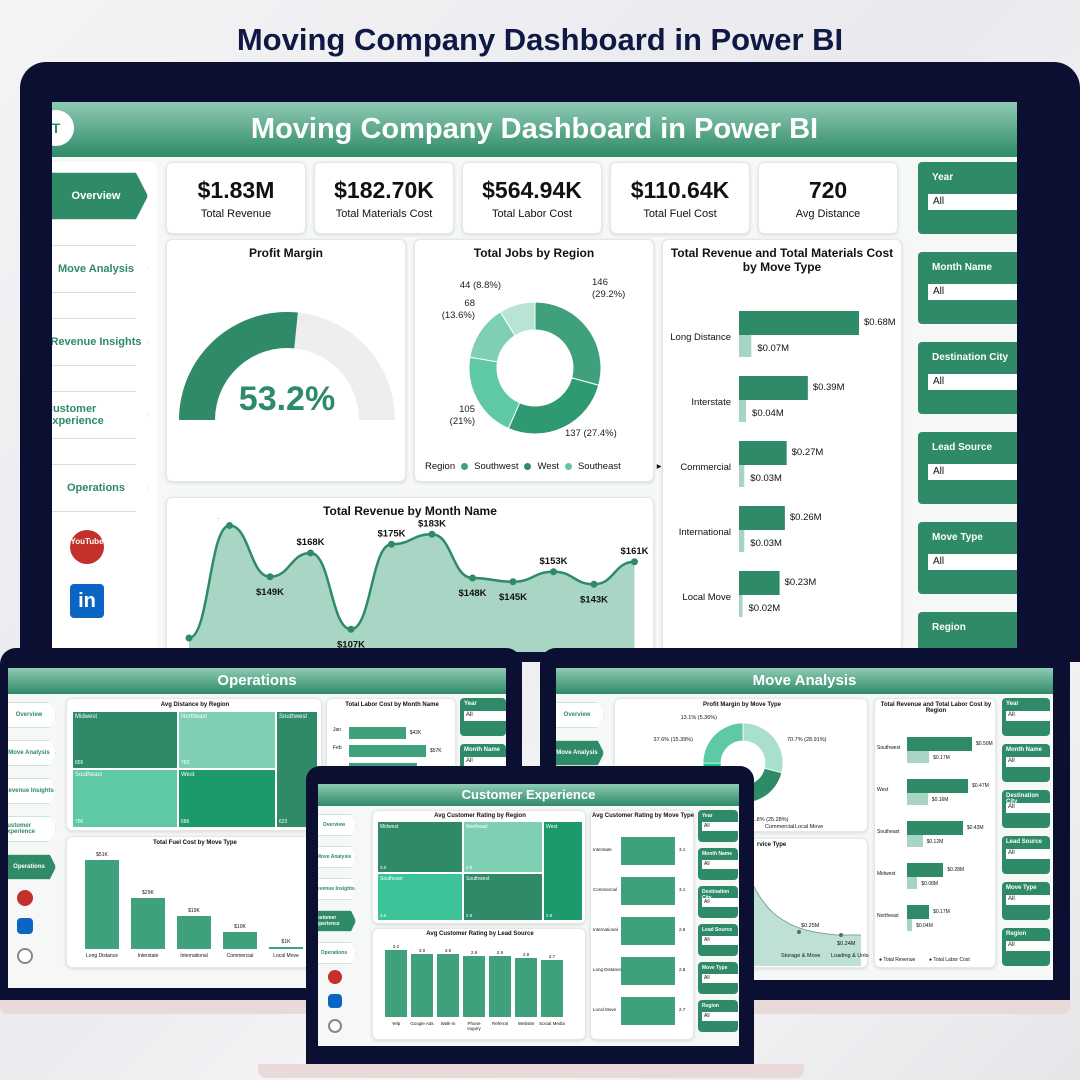 The height and width of the screenshot is (1080, 1080). I want to click on treemap-cell: Southeast 756, so click(125, 798).